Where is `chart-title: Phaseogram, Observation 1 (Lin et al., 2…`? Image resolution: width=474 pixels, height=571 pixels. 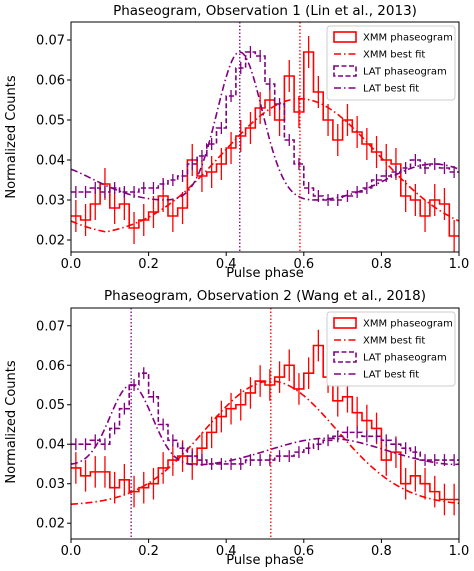
chart-title: Phaseogram, Observation 1 (Lin et al., 2… is located at coordinates (265, 11).